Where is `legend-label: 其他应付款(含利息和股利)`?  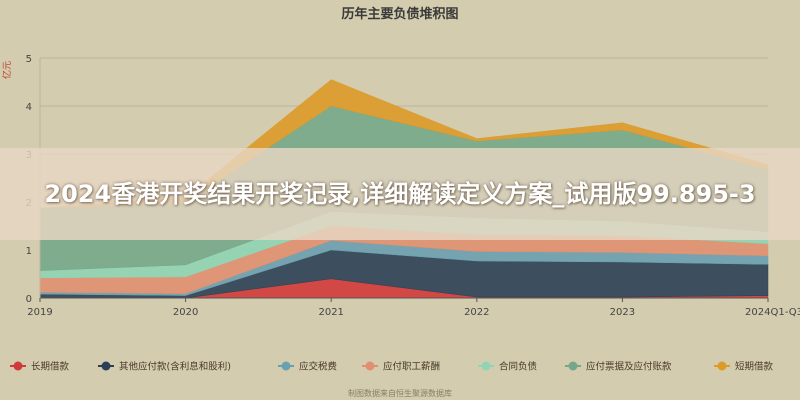
legend-label: 其他应付款(含利息和股利) is located at coordinates (175, 367).